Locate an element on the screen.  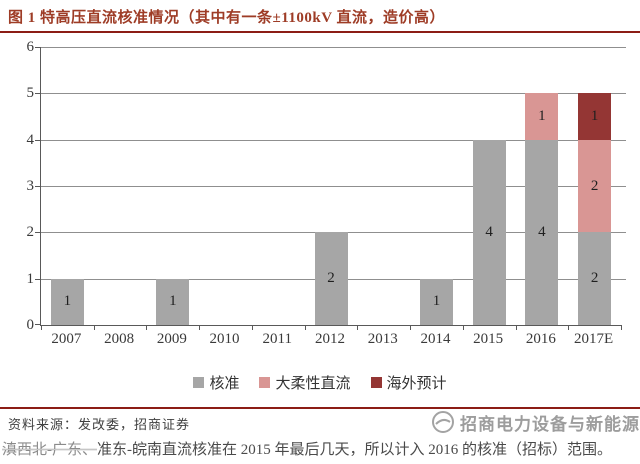
legend-label: 大柔性直流 is located at coordinates (313, 384).